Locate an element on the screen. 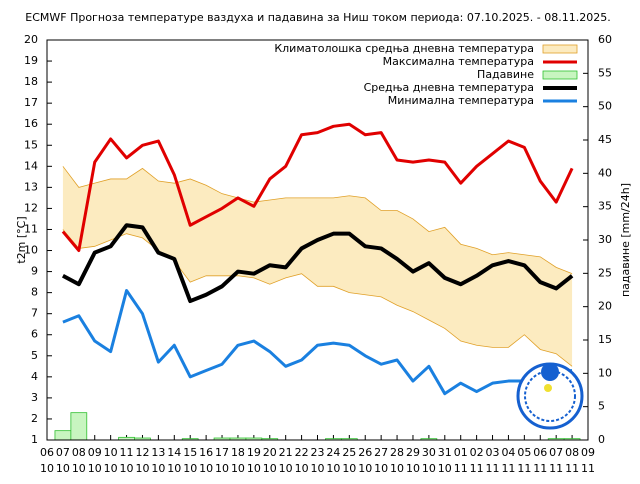 The height and width of the screenshot is (484, 640). legend-label: Минимална температура is located at coordinates (461, 100).